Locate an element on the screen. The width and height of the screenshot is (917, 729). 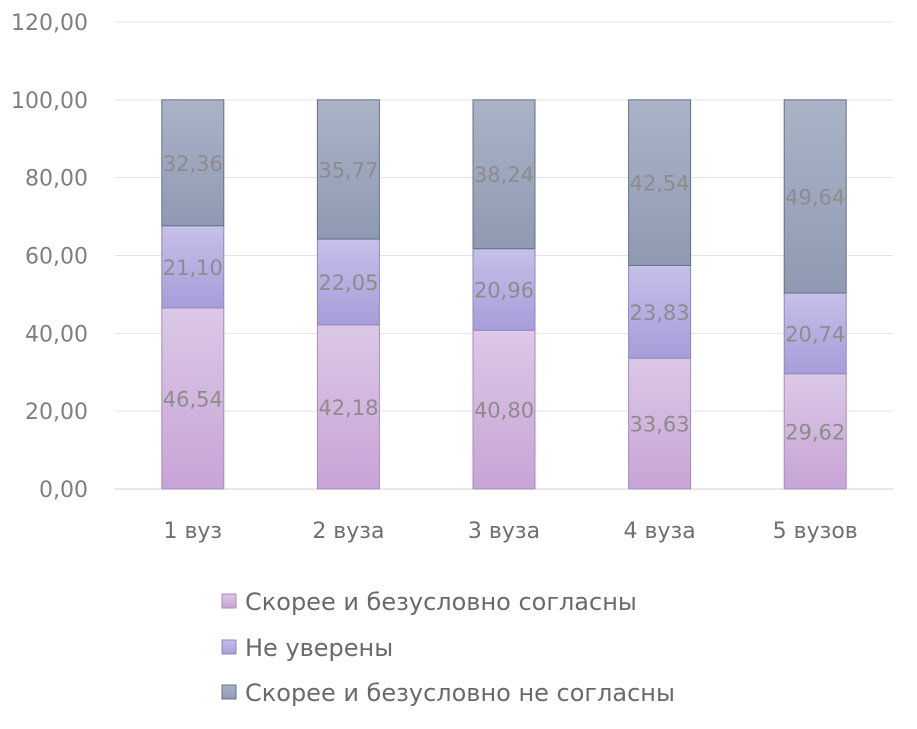
y-axis-tick-labels: 0,00 20,00 40,00 60,00 80,00 100,00 120,00 is located at coordinates (49, 257).